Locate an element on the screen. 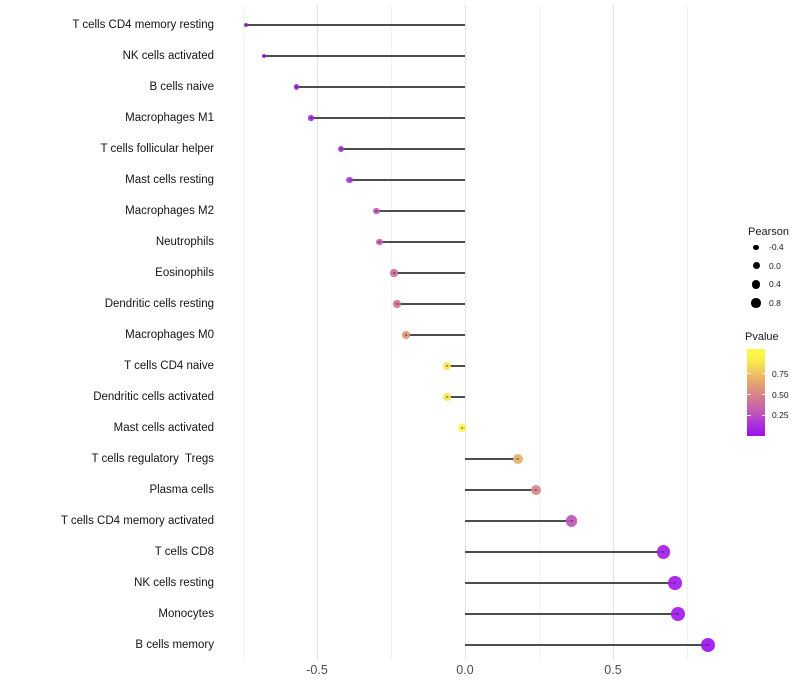 This screenshot has height=700, width=800. category-label: B cells memory is located at coordinates (174, 645).